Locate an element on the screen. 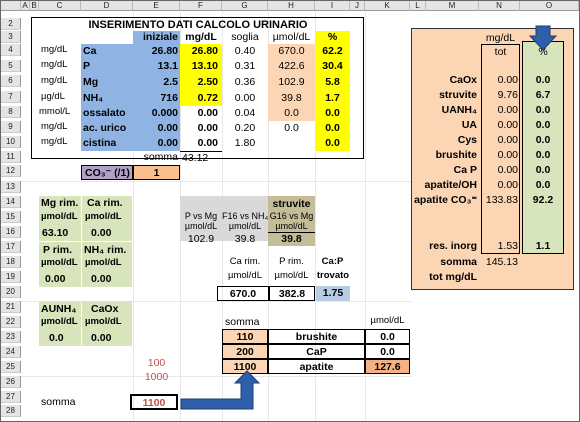 Image resolution: width=580 pixels, height=422 pixels. f16vsnh4-value: 39.8 is located at coordinates (245, 239).